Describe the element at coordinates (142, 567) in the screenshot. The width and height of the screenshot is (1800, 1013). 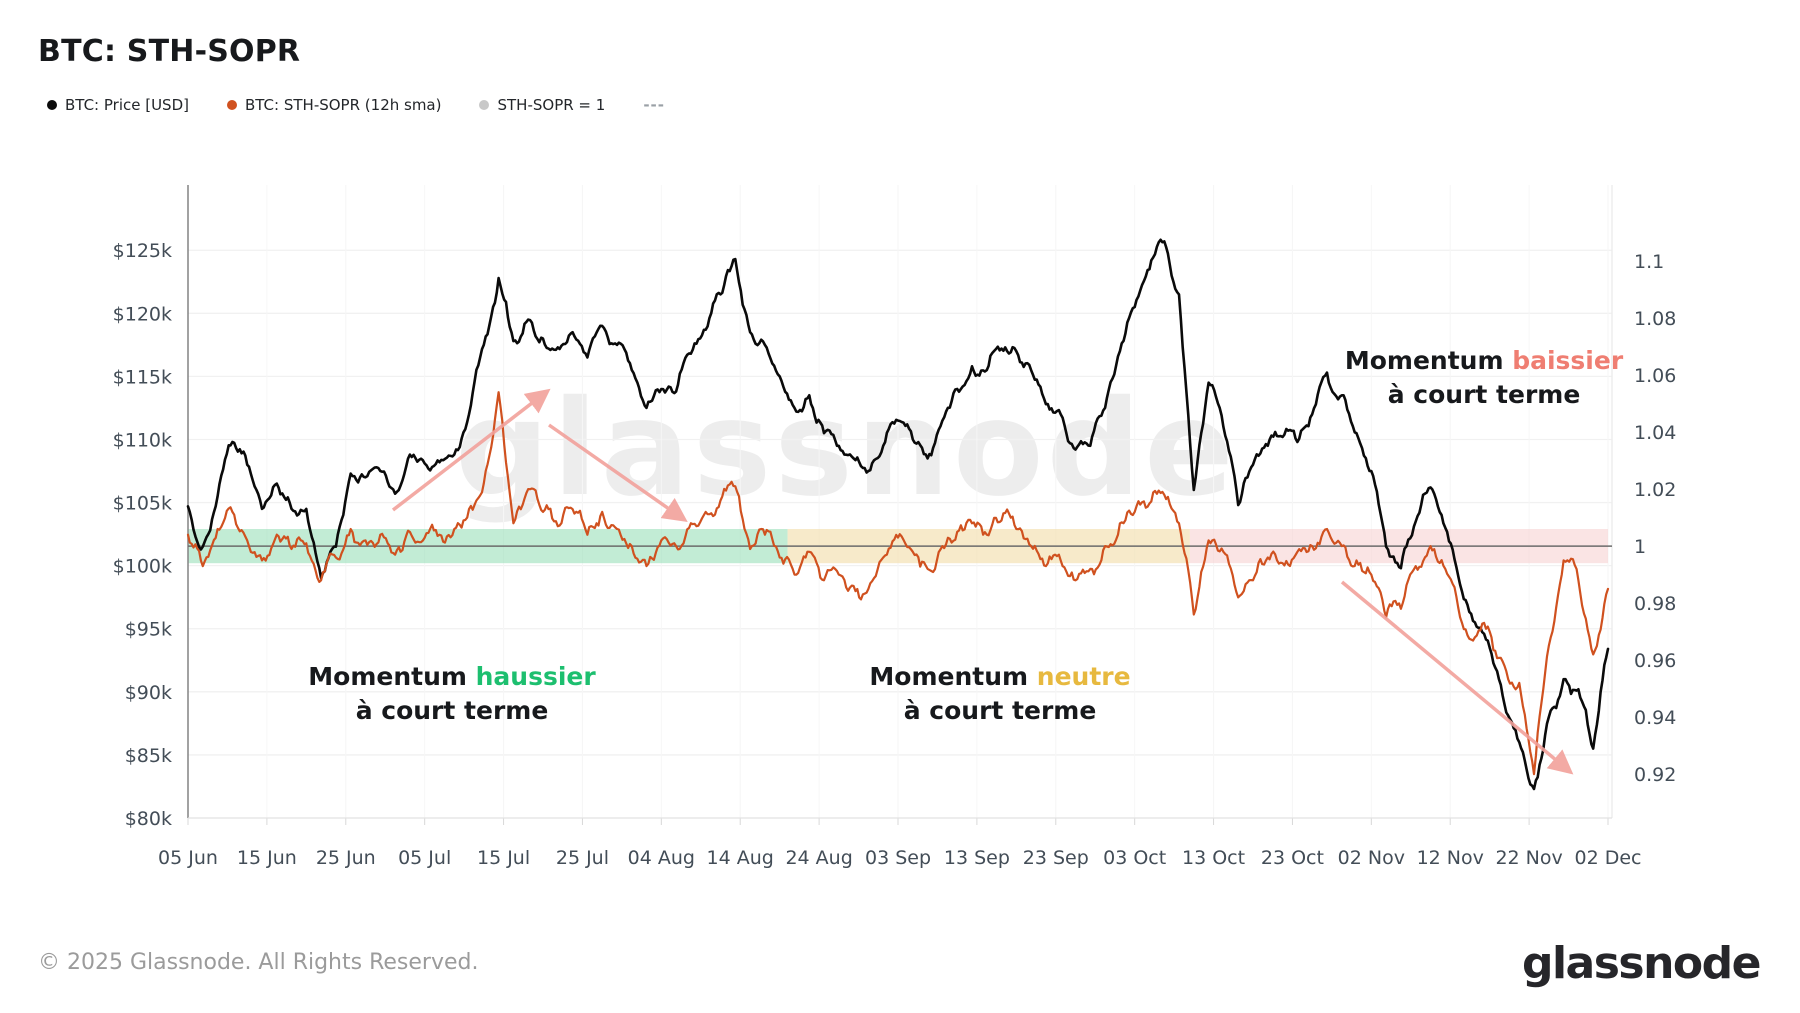
I see `left-axis-tick-label: $100k` at that location.